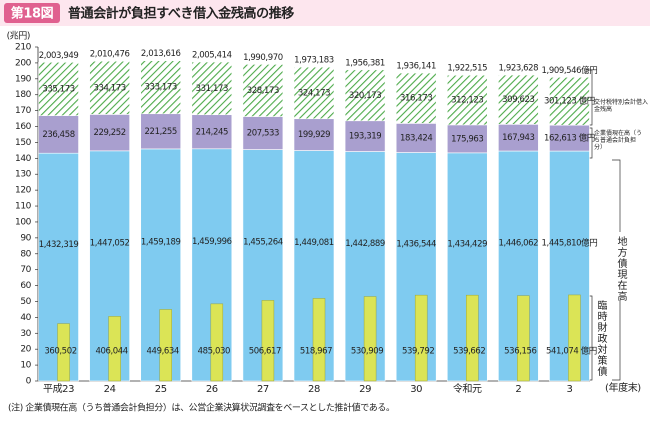  I want to click on y-tick-label: 70, so click(25, 270).